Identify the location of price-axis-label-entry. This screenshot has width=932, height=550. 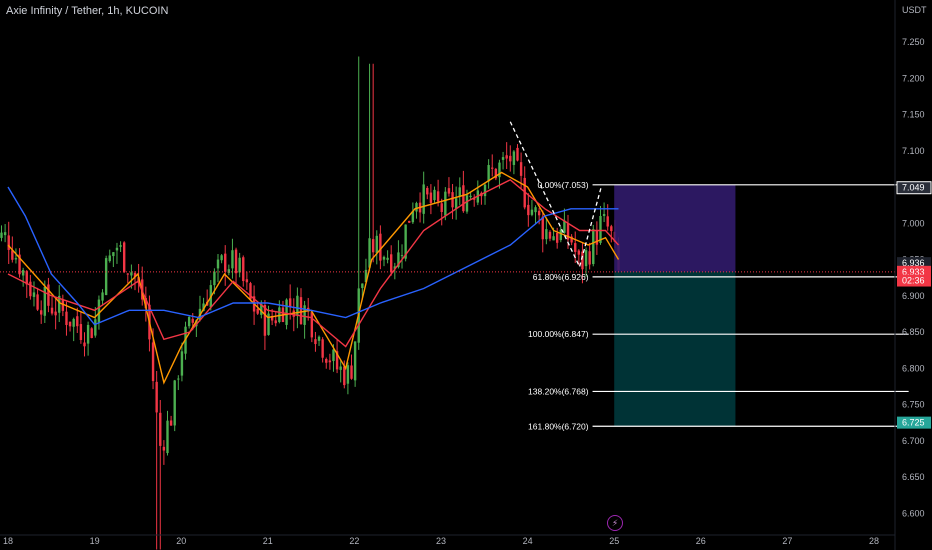
(914, 188).